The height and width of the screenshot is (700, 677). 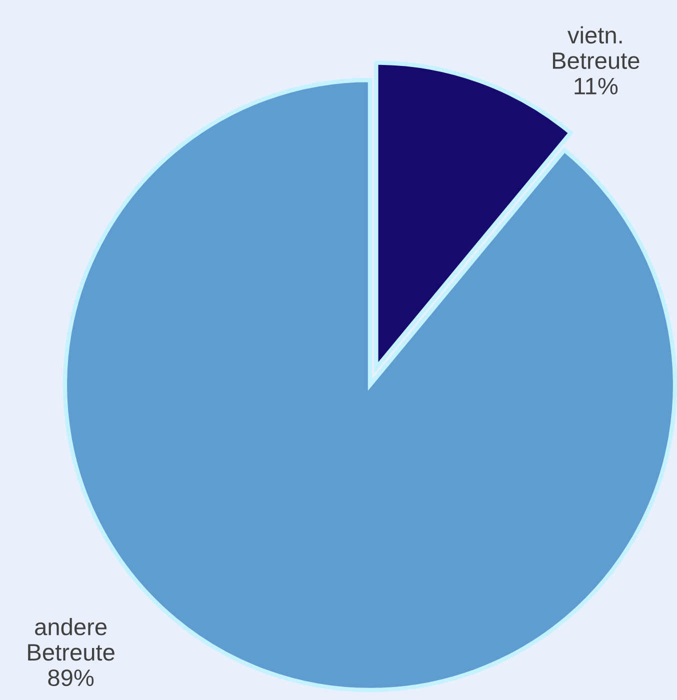 I want to click on data-label: 89%, so click(x=71, y=677).